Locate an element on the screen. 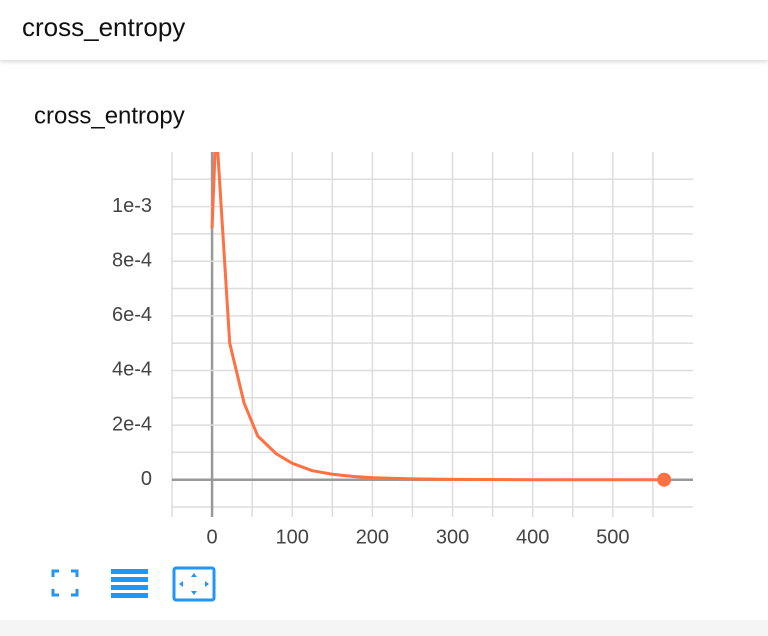 This screenshot has width=768, height=636. y-tick-label: 8e-4 is located at coordinates (132, 261).